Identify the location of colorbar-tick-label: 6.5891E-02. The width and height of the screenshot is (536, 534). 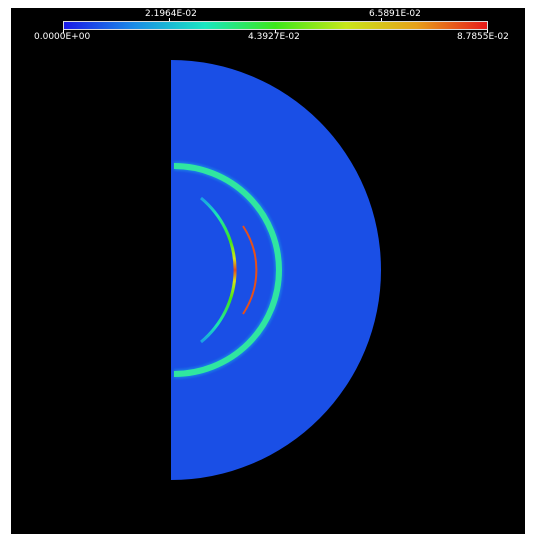
(395, 14).